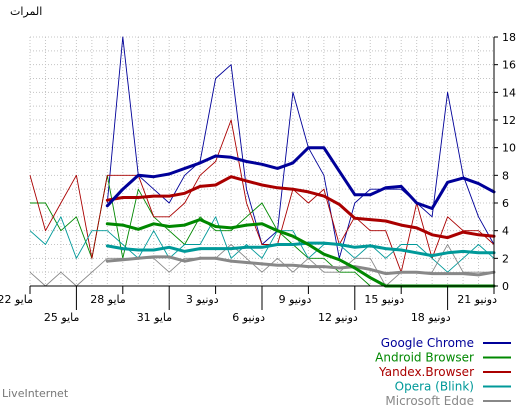 The width and height of the screenshot is (520, 405). I want to click on y-tick-label: 12, so click(509, 120).